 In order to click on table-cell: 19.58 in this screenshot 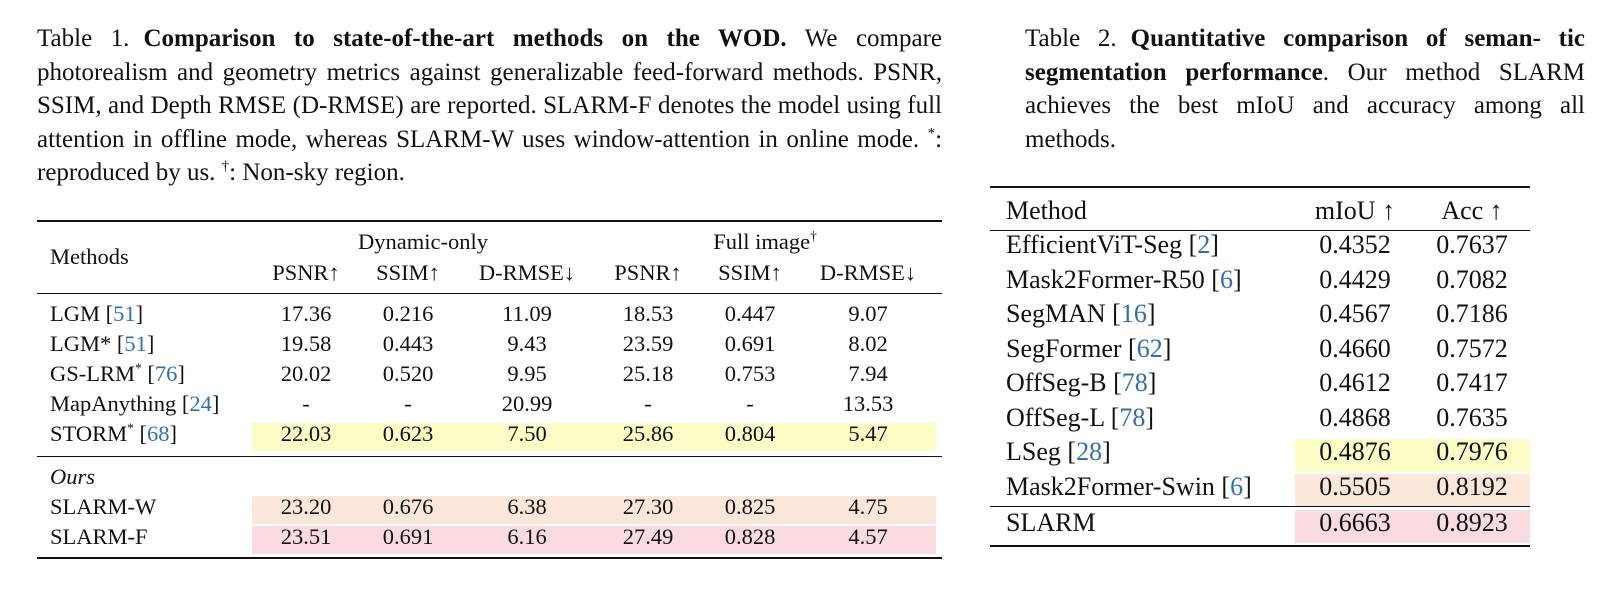, I will do `click(306, 343)`.